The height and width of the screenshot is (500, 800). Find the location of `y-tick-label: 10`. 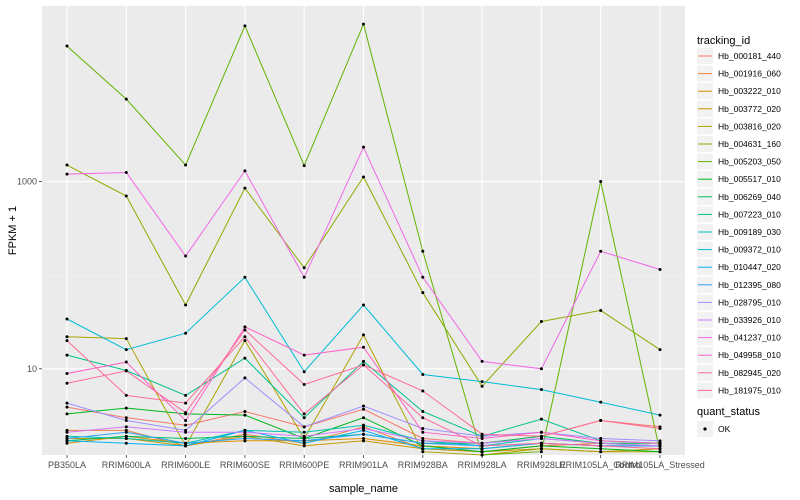

y-tick-label: 10 is located at coordinates (32, 369).